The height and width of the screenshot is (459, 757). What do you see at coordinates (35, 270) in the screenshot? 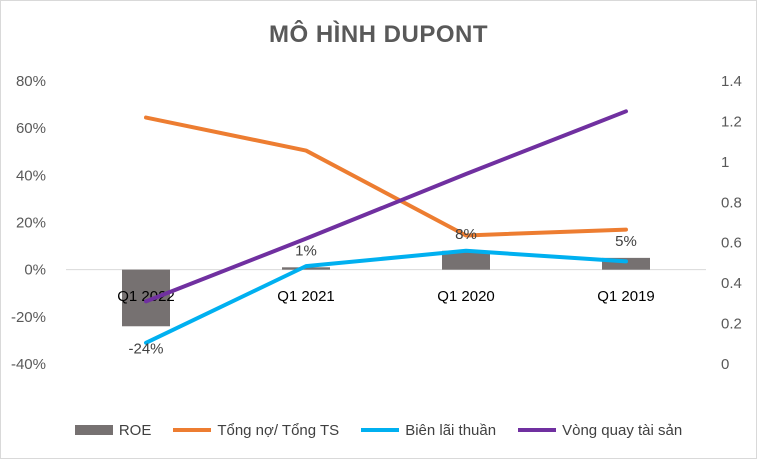
I see `y-left-tick-label: 0%` at bounding box center [35, 270].